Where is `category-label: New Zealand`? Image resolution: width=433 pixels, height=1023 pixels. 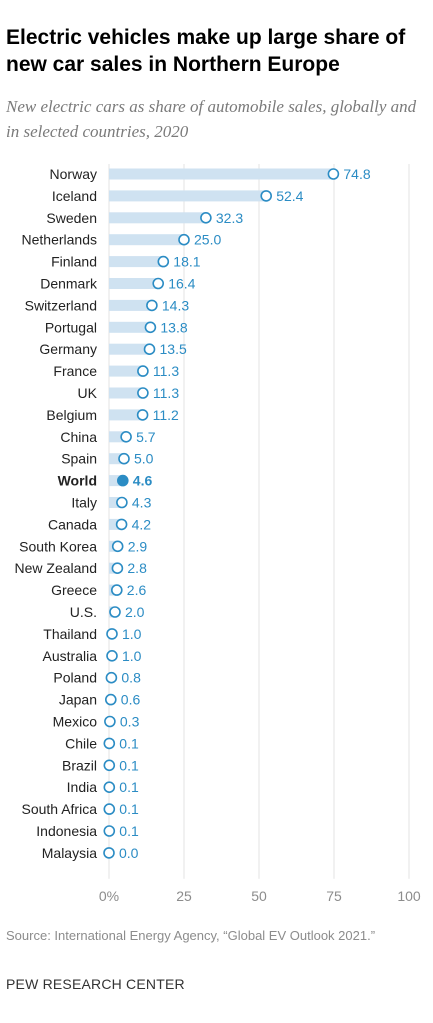
category-label: New Zealand is located at coordinates (56, 568).